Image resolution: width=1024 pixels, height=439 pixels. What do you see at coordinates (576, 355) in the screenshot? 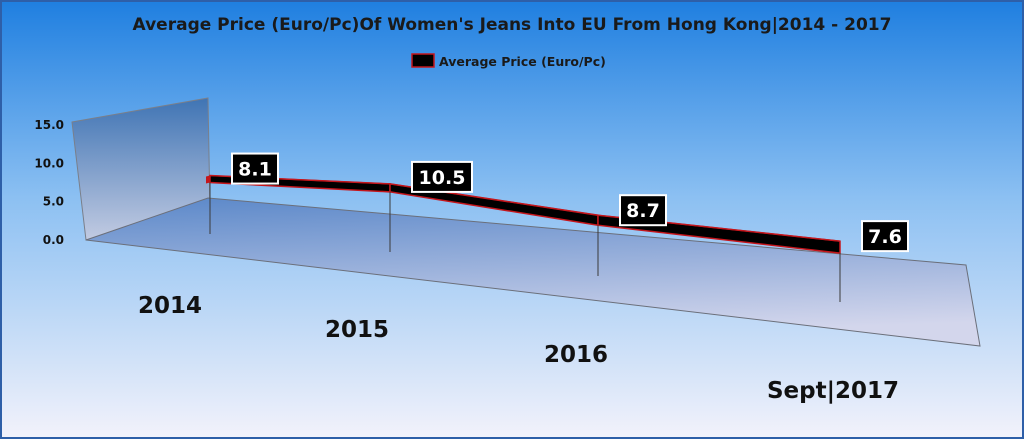
I see `x-tick-label: 2016` at bounding box center [576, 355].